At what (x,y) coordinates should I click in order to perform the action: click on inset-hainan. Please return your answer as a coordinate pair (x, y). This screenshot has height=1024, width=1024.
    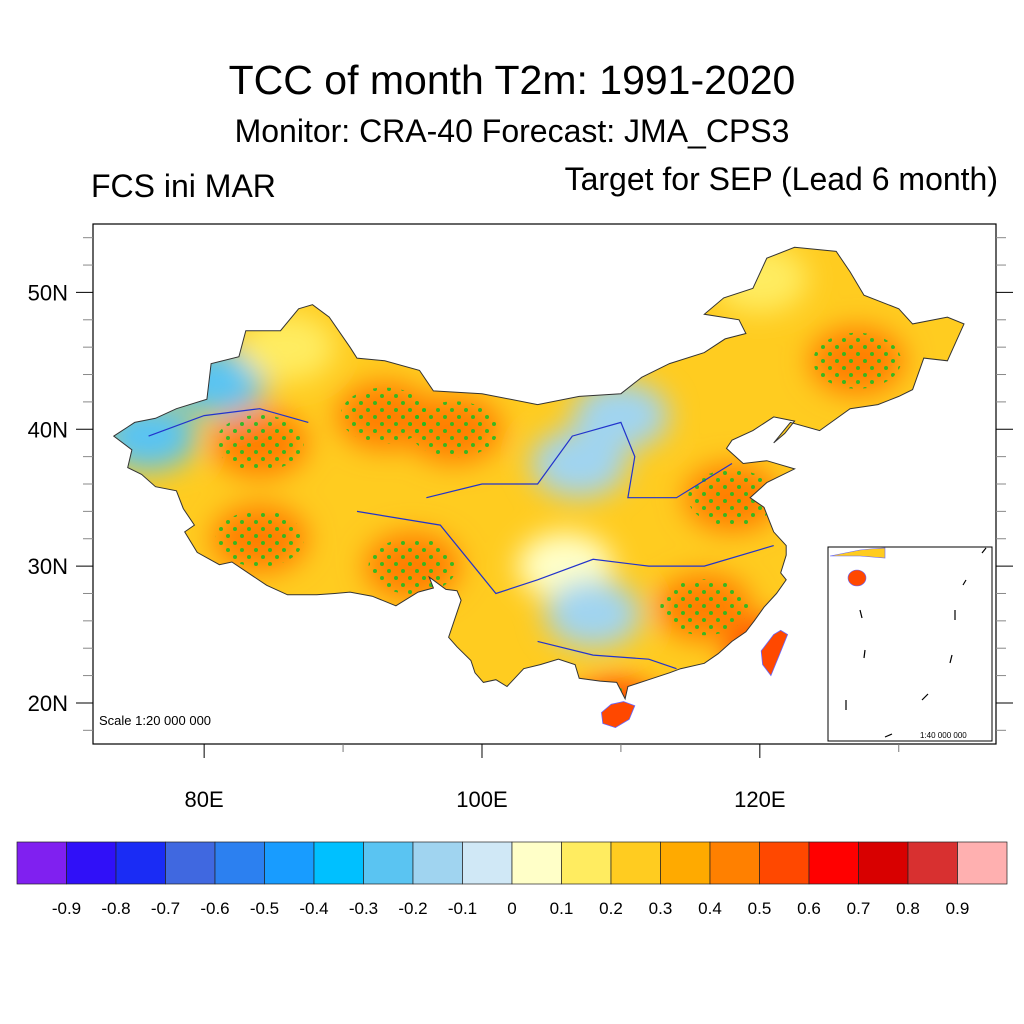
    Looking at the image, I should click on (857, 578).